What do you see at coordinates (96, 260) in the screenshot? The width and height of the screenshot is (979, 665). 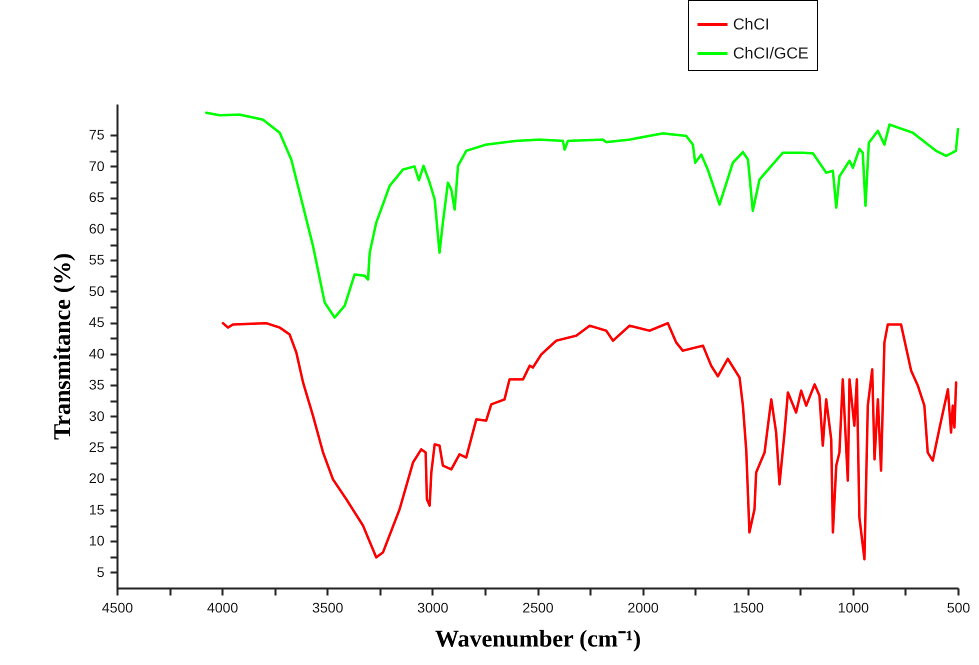 I see `y-tick-label: 55` at bounding box center [96, 260].